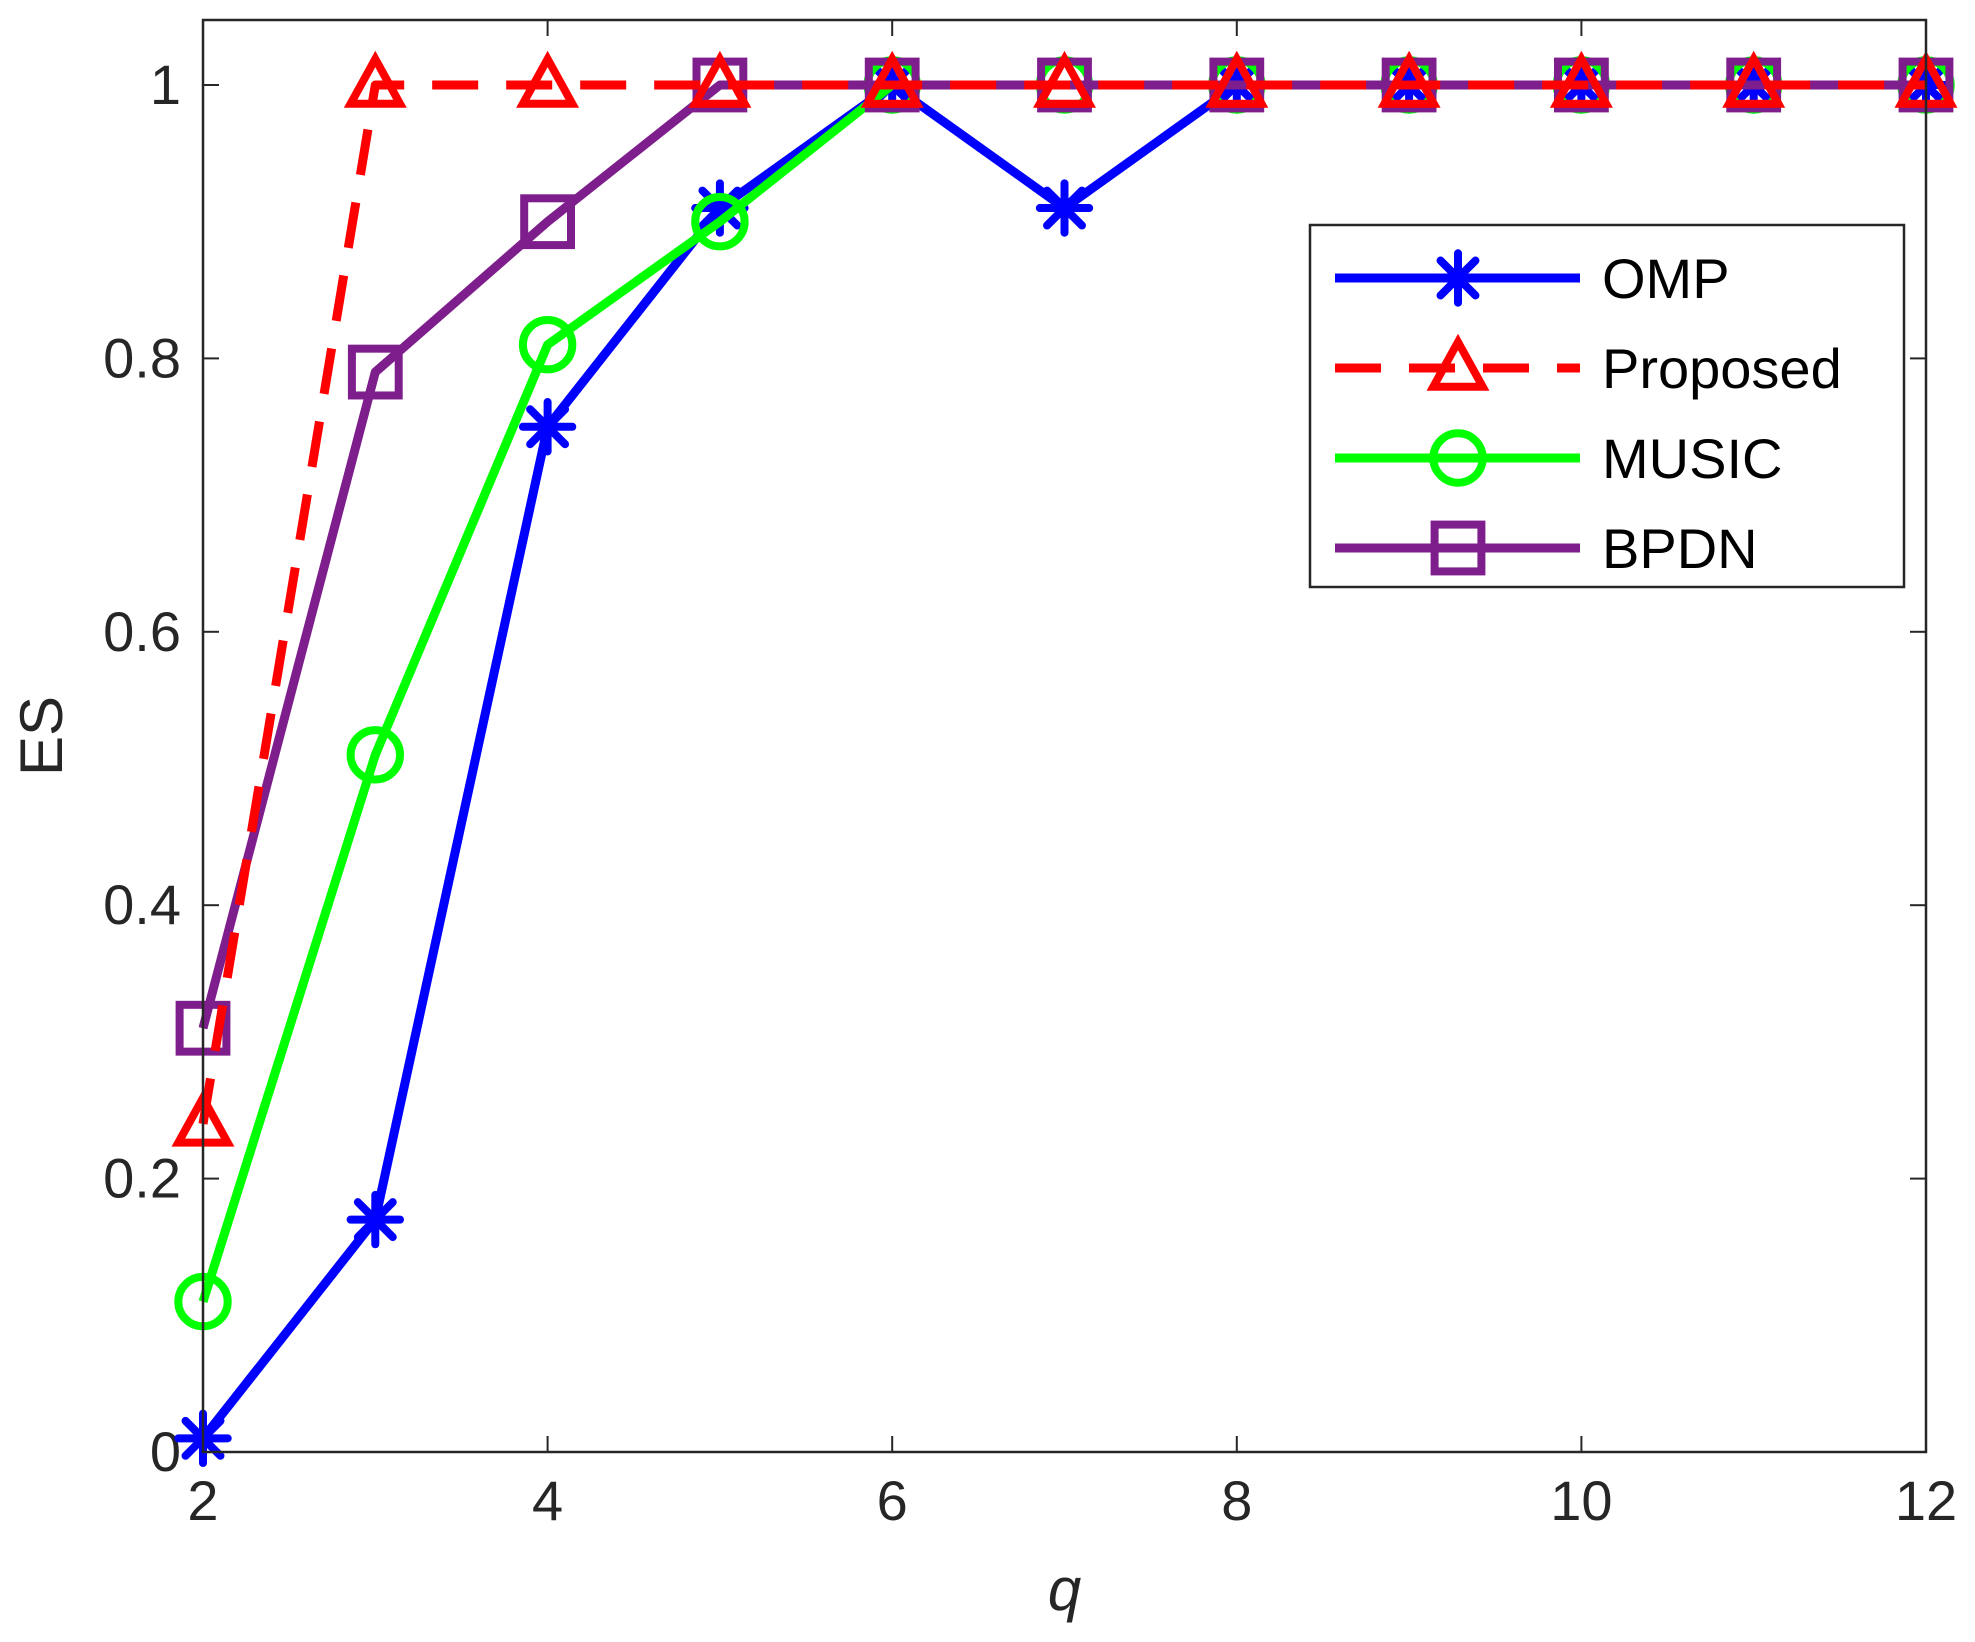 This screenshot has height=1642, width=1975. What do you see at coordinates (1236, 1500) in the screenshot?
I see `x-tick-label: 8` at bounding box center [1236, 1500].